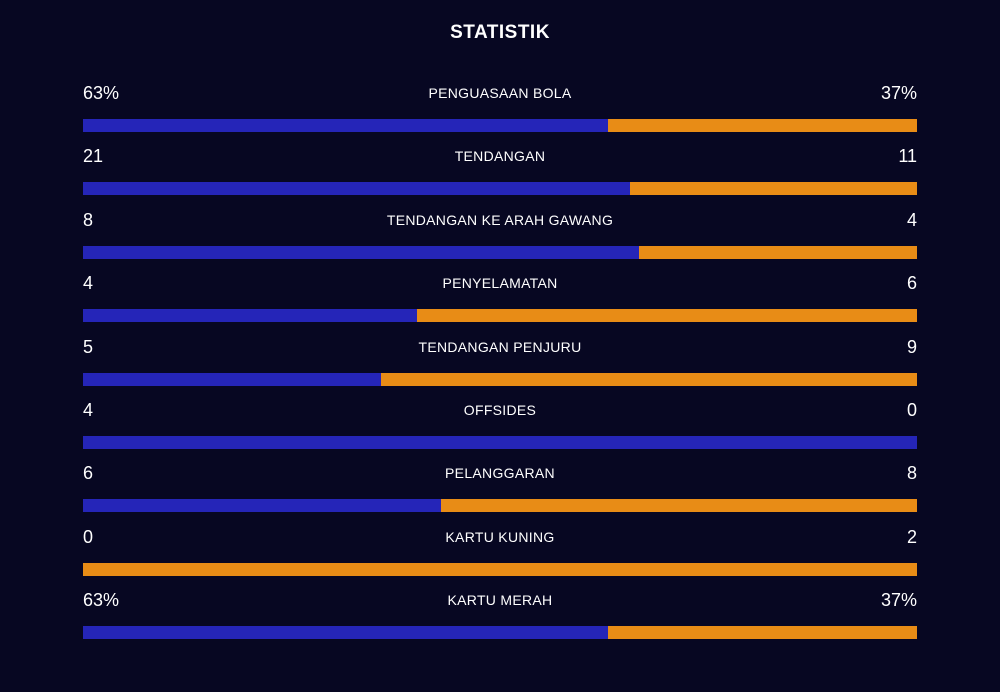  I want to click on stat-row-head: 4 OFFSIDES 0, so click(500, 410).